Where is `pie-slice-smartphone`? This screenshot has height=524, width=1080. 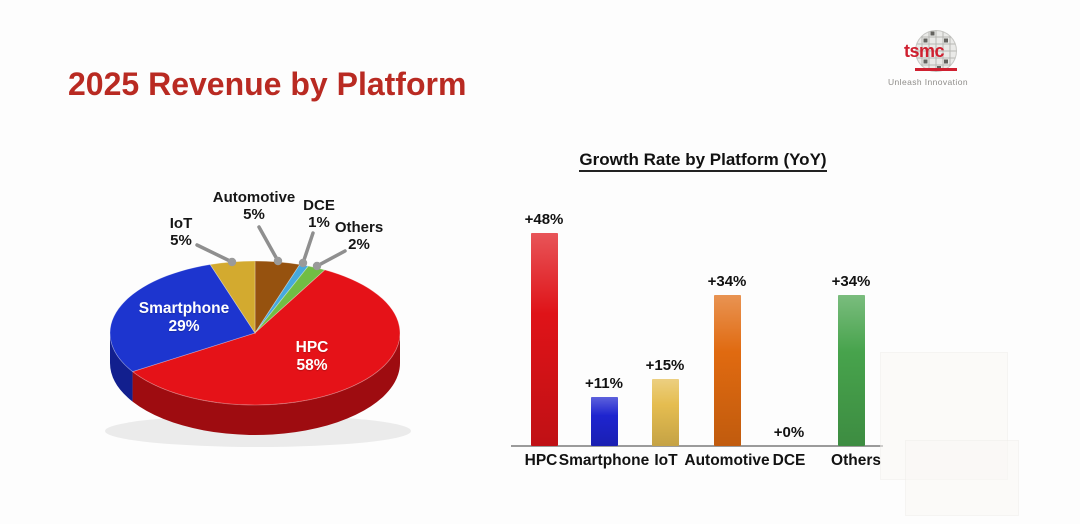
pie-slice-smartphone is located at coordinates (182, 318).